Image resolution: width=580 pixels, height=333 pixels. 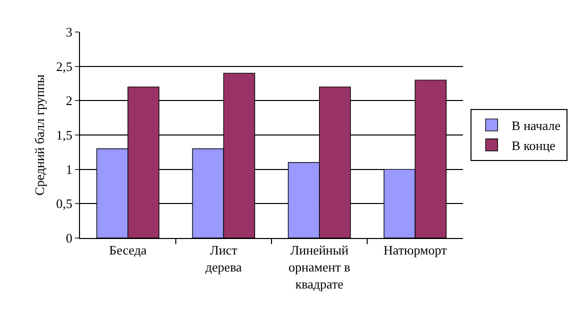 What do you see at coordinates (39, 135) in the screenshot?
I see `y-axis-title: Средний балл группы` at bounding box center [39, 135].